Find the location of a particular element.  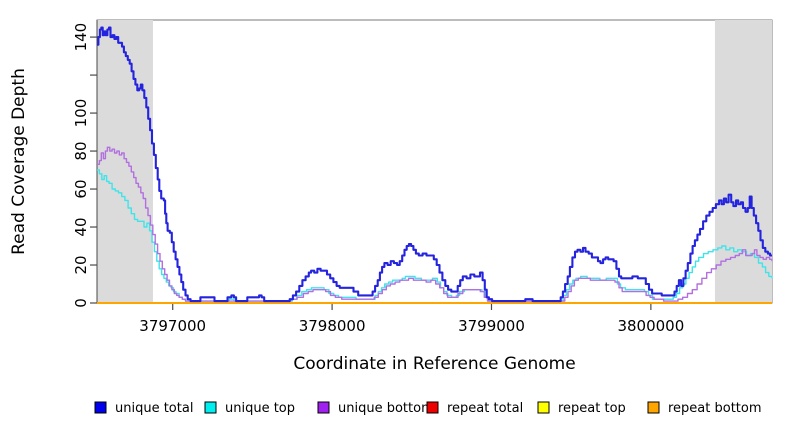

legend-item-repeat-total: repeat total is located at coordinates (474, 408).